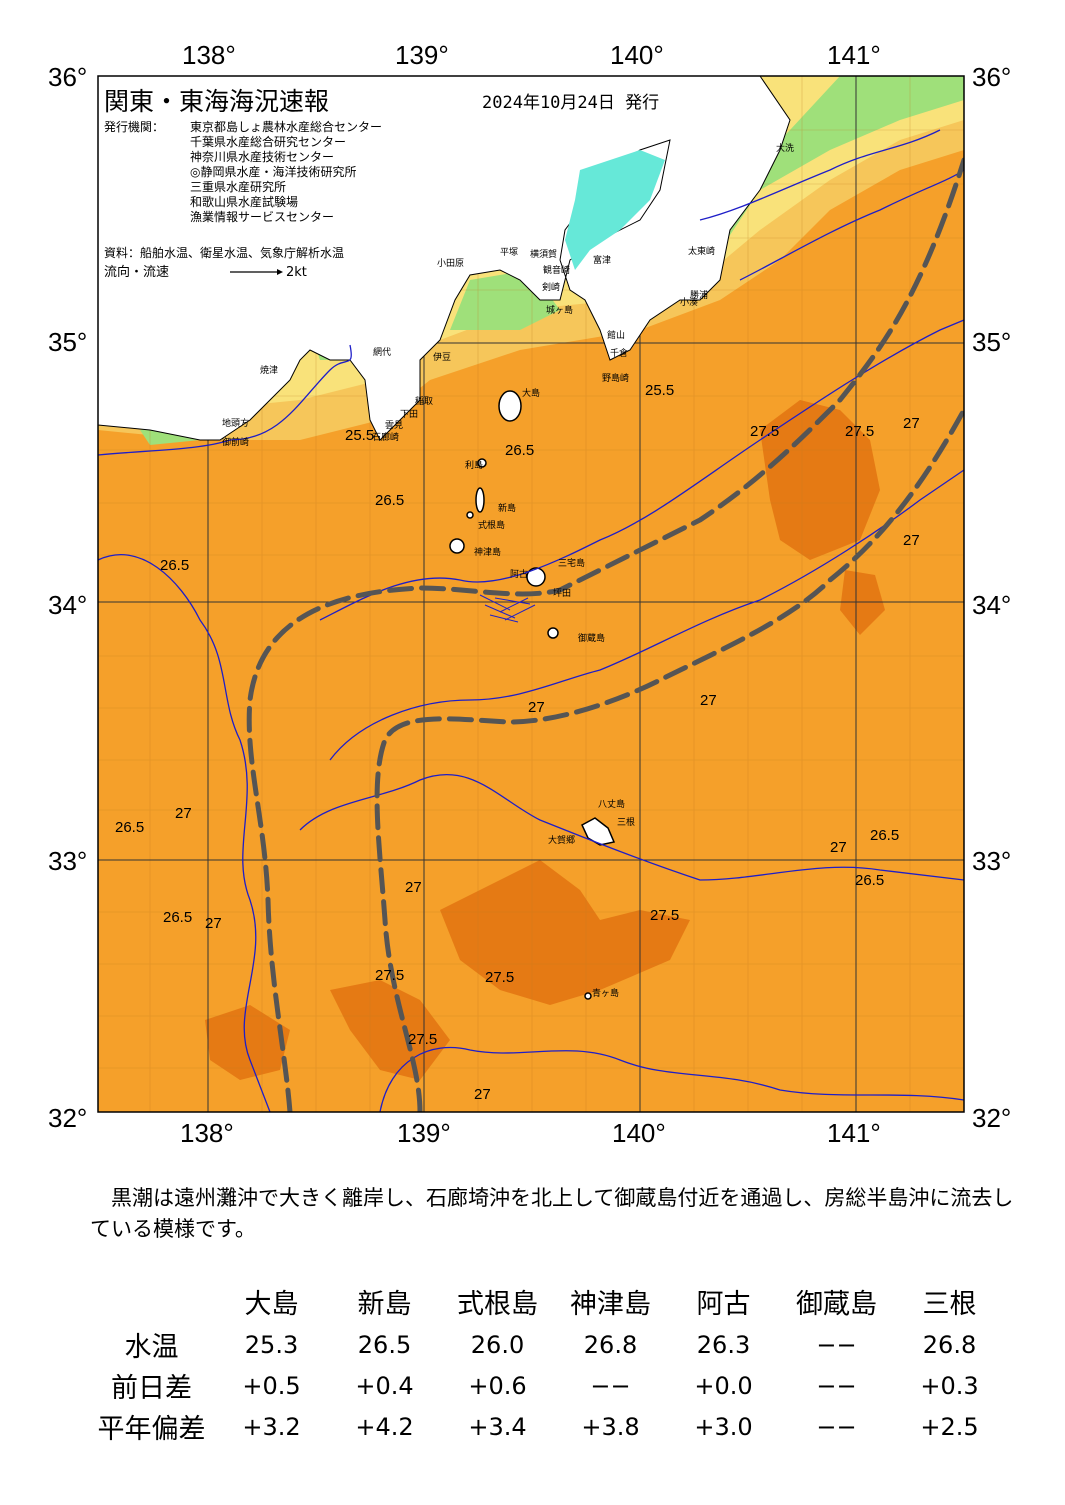 Image resolution: width=1065 pixels, height=1505 pixels. I want to click on tokyo-bay, so click(615, 210).